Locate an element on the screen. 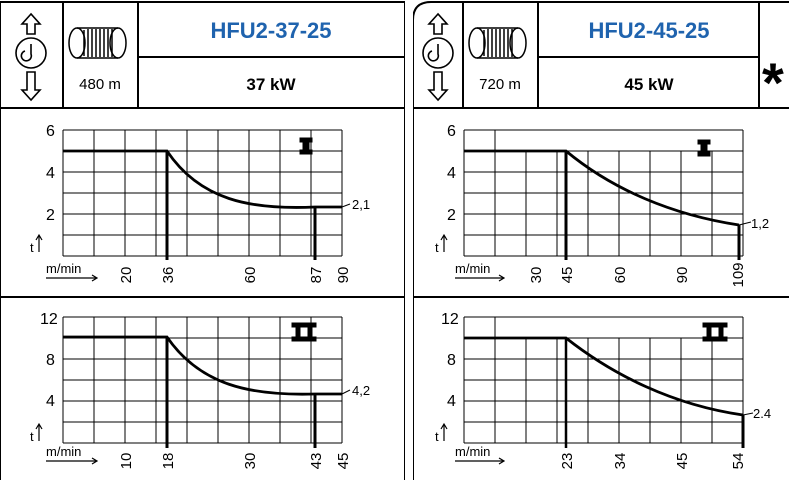  rope-length: 480 m is located at coordinates (100, 84).